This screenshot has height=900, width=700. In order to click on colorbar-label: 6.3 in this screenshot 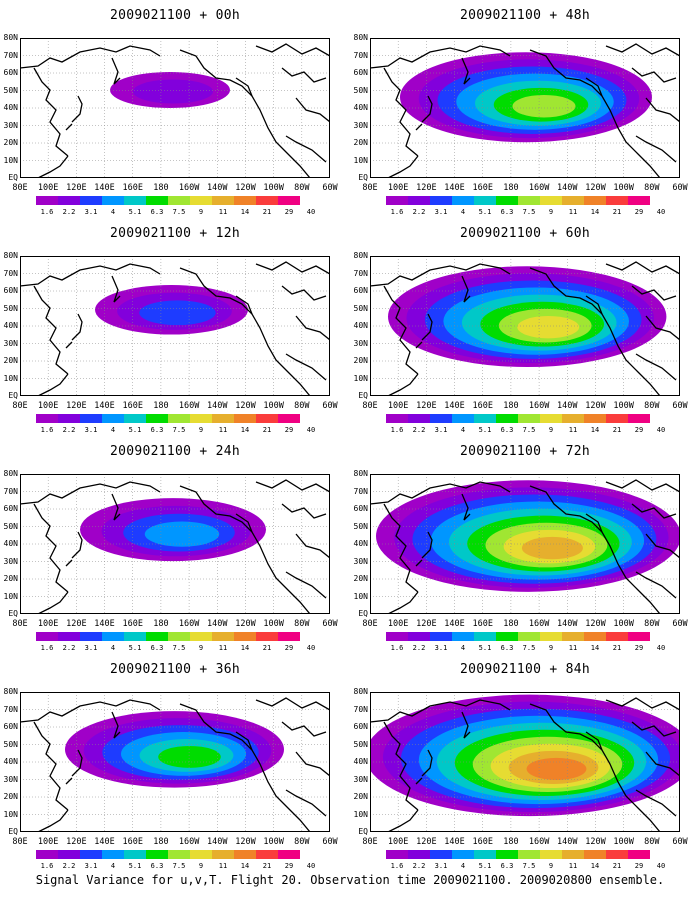, I will do `click(507, 430)`.